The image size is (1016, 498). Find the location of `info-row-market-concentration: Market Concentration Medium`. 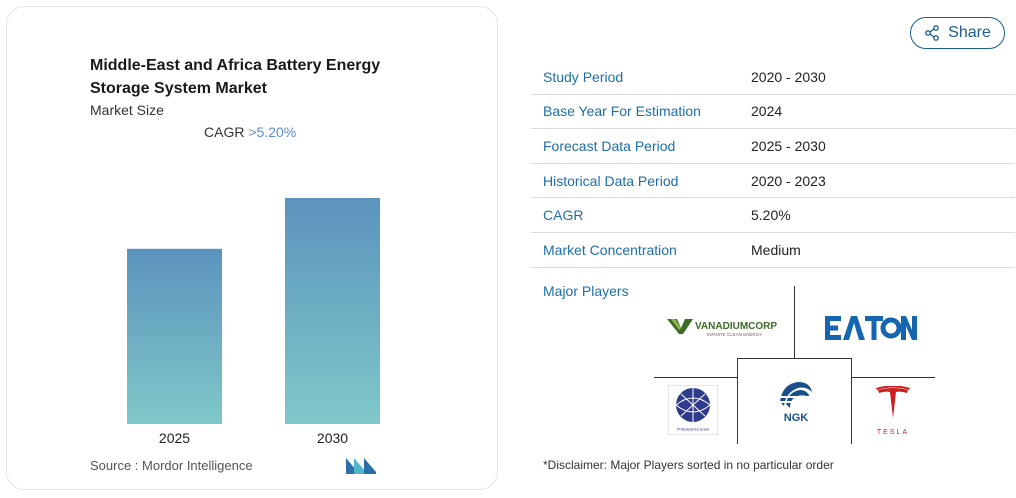

info-row-market-concentration: Market Concentration Medium is located at coordinates (773, 250).